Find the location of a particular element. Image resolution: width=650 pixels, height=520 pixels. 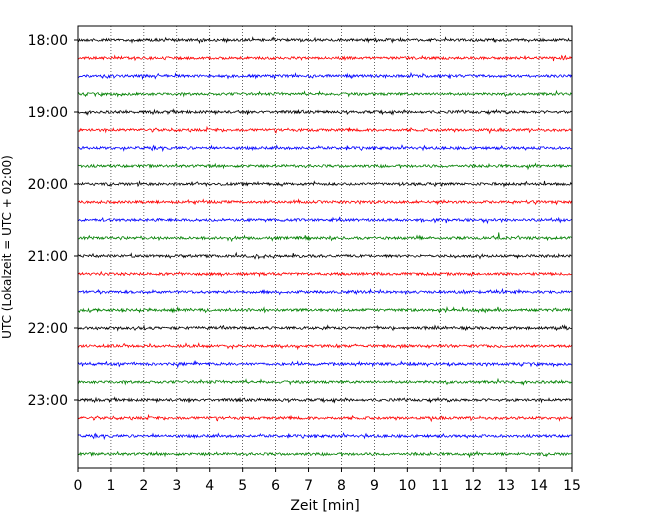

y-tick-label: 22:00 is located at coordinates (48, 329).